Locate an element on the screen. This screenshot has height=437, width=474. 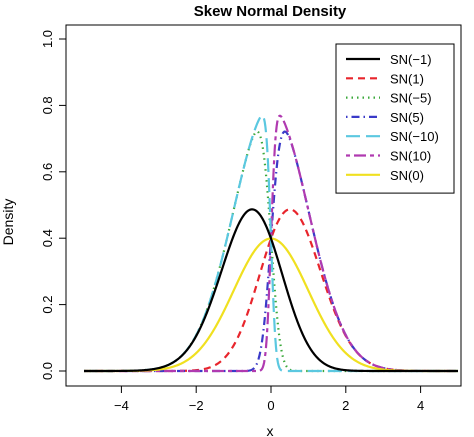
x-tick-label: 4 is located at coordinates (420, 405).